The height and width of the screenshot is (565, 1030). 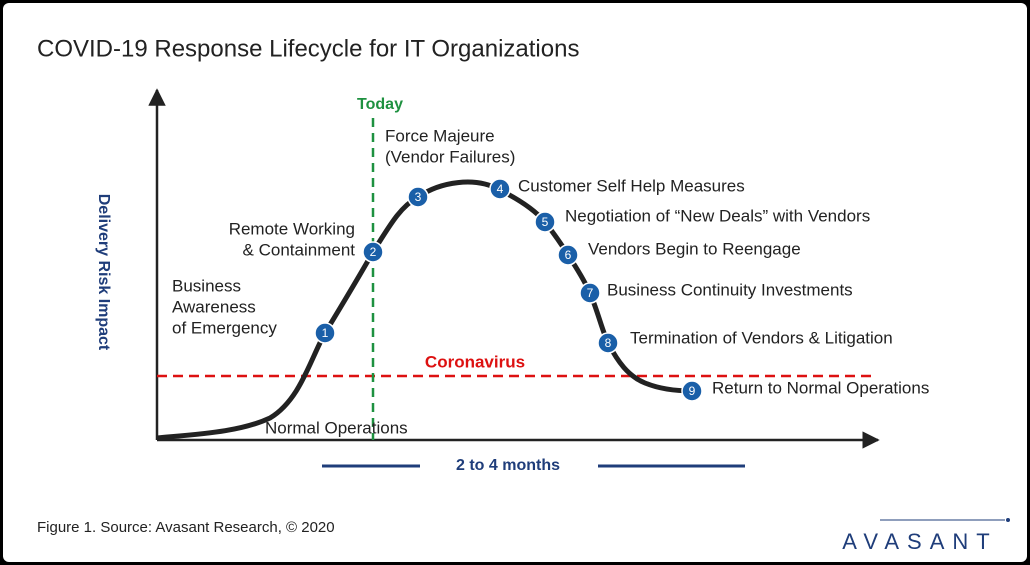 I want to click on logo-dot, so click(x=1008, y=520).